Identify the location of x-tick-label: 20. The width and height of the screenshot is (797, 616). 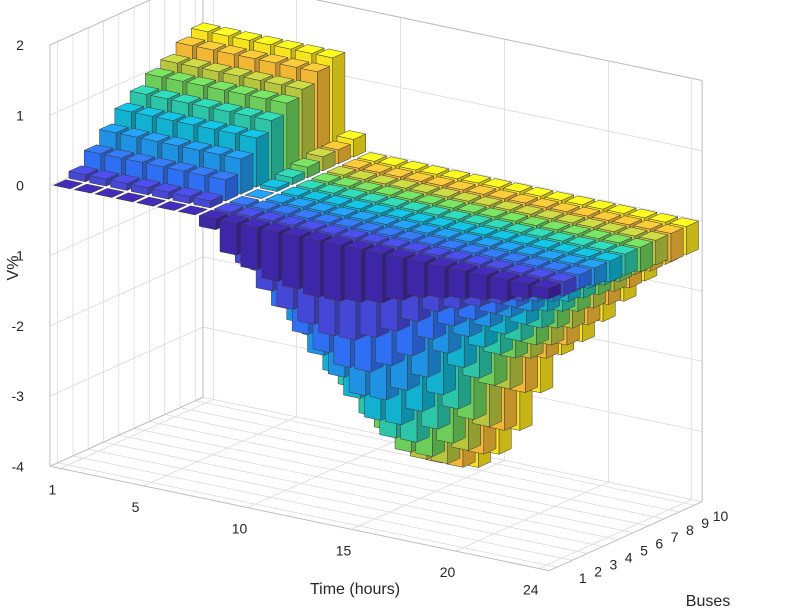
(448, 572).